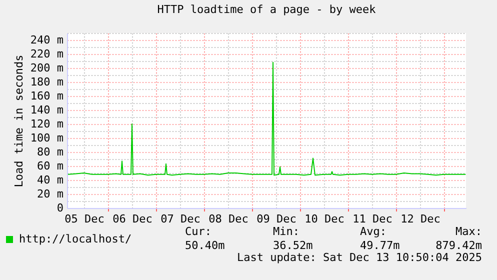 This screenshot has width=497, height=280. I want to click on y-tick-label: 160 m, so click(47, 96).